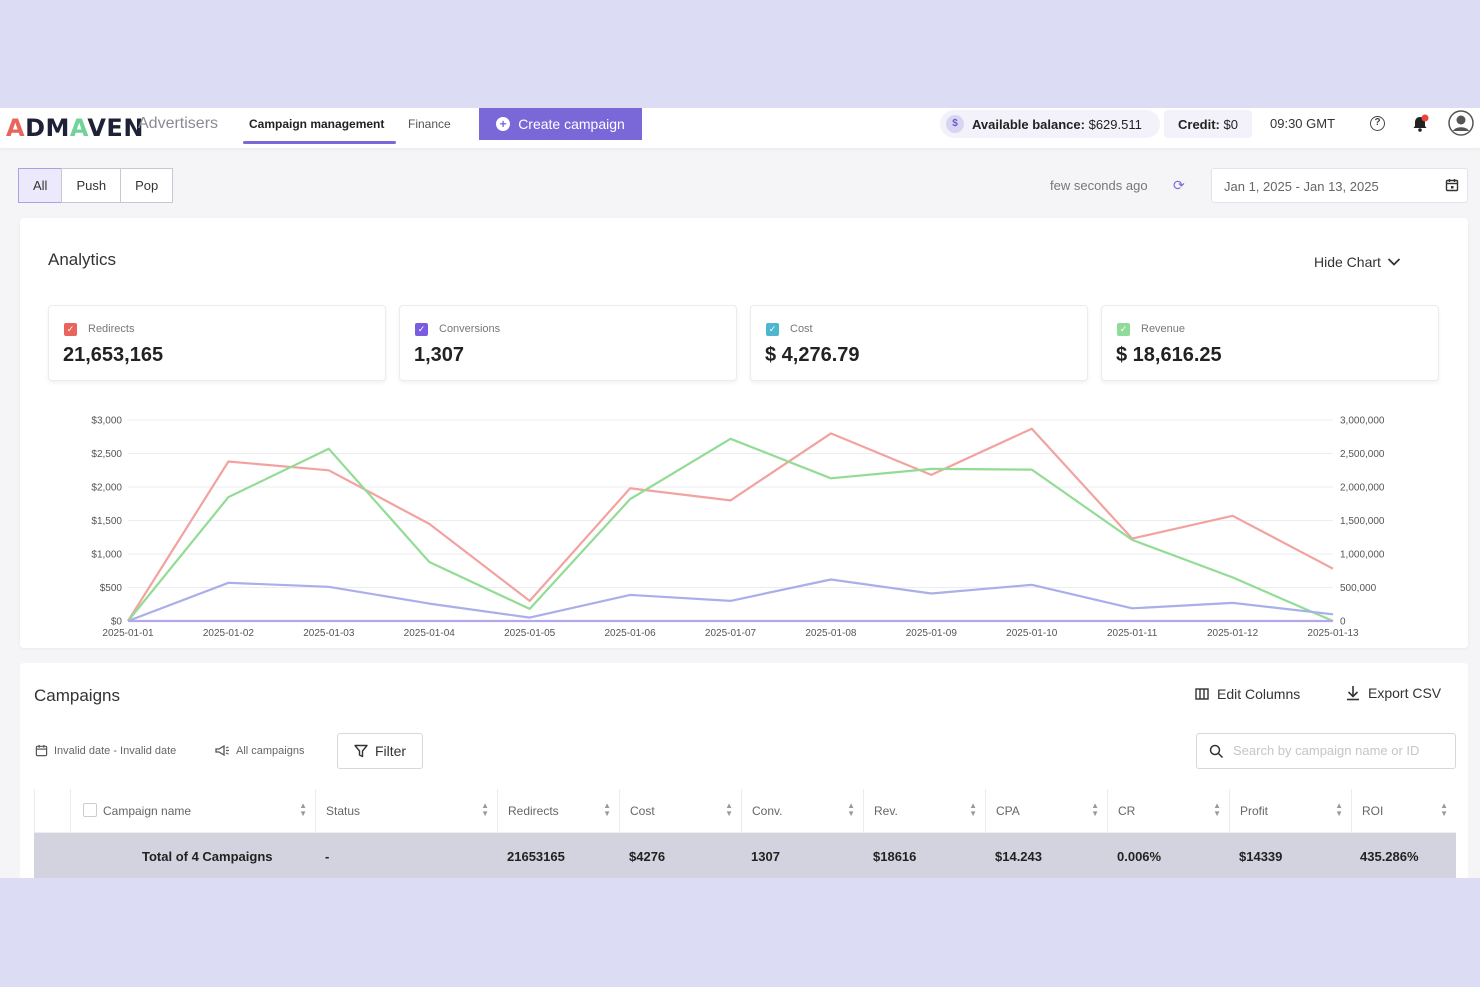  I want to click on total-cr: 0.006%, so click(1139, 856).